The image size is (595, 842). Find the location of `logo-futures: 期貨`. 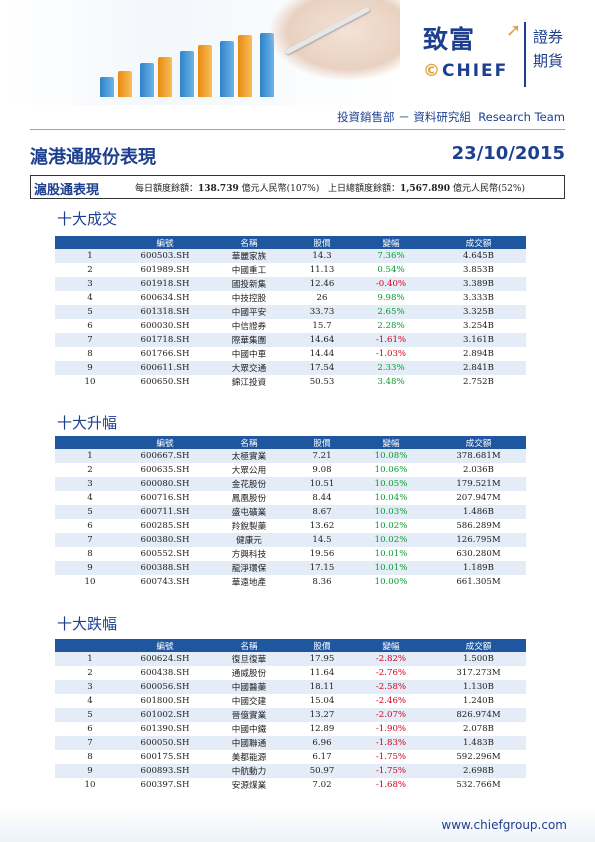

logo-futures: 期貨 is located at coordinates (548, 61).